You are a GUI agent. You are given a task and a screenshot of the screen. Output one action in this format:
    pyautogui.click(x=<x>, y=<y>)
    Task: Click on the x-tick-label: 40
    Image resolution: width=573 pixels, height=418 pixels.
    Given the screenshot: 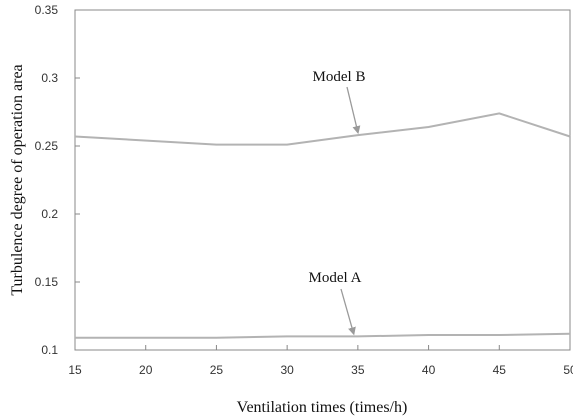 What is the action you would take?
    pyautogui.click(x=429, y=370)
    